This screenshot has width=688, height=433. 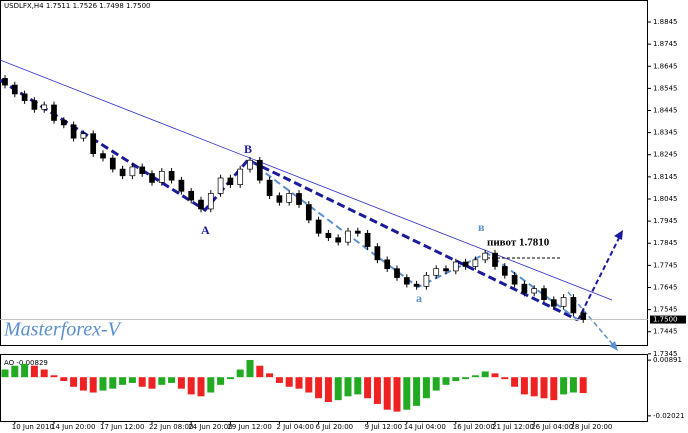 I want to click on x-tick-label: 14 Jul 04:00, so click(x=425, y=427).